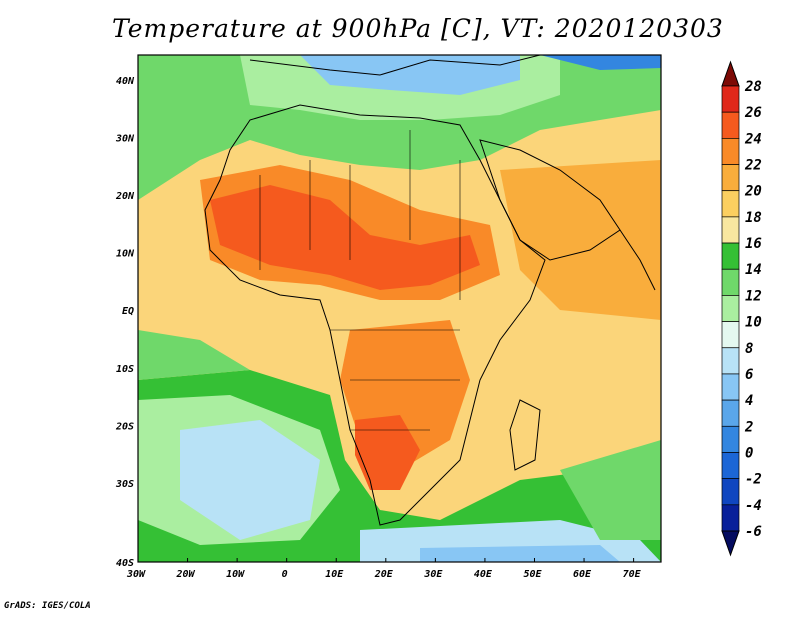 The image size is (800, 622). What do you see at coordinates (753, 218) in the screenshot?
I see `colorbar-label: 18` at bounding box center [753, 218].